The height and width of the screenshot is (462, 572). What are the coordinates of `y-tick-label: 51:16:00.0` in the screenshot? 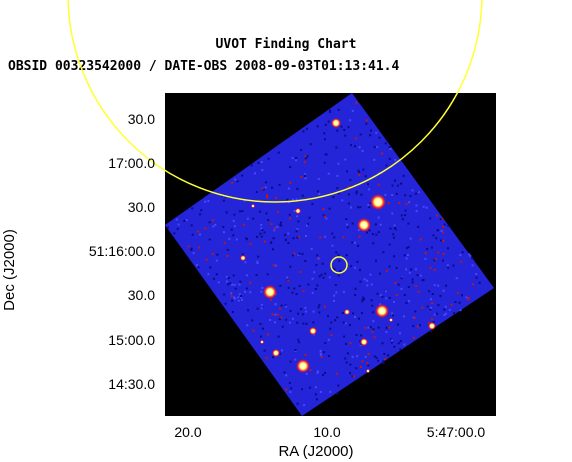 It's located at (122, 251).